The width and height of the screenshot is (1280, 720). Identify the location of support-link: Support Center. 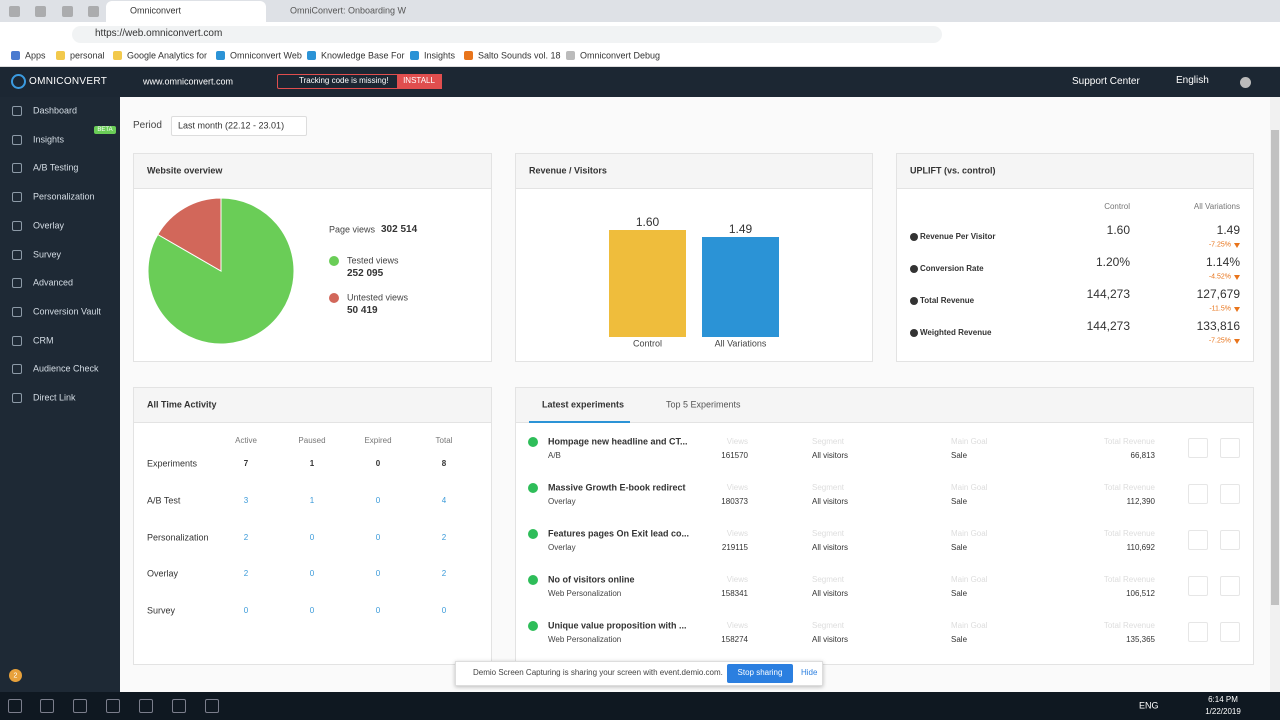
(1106, 81).